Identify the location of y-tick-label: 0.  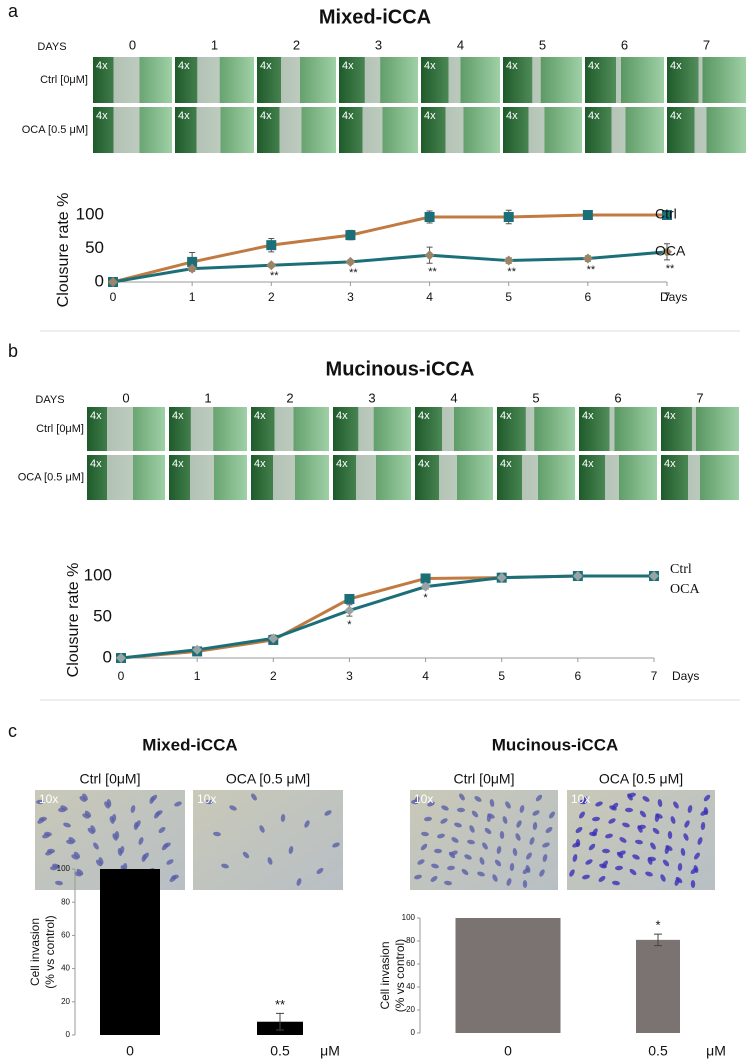
(68, 1034).